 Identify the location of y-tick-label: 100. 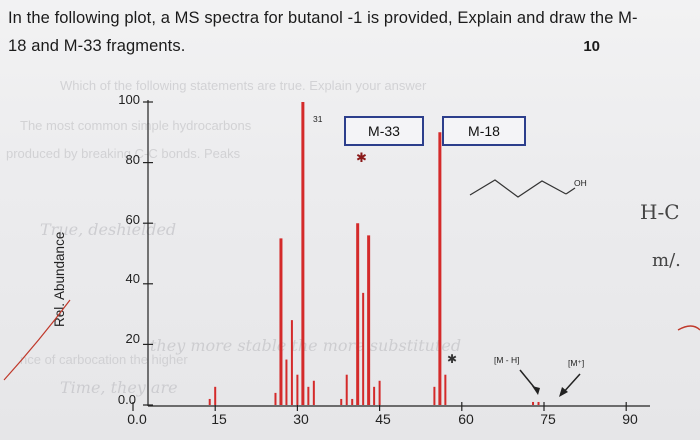
(129, 99).